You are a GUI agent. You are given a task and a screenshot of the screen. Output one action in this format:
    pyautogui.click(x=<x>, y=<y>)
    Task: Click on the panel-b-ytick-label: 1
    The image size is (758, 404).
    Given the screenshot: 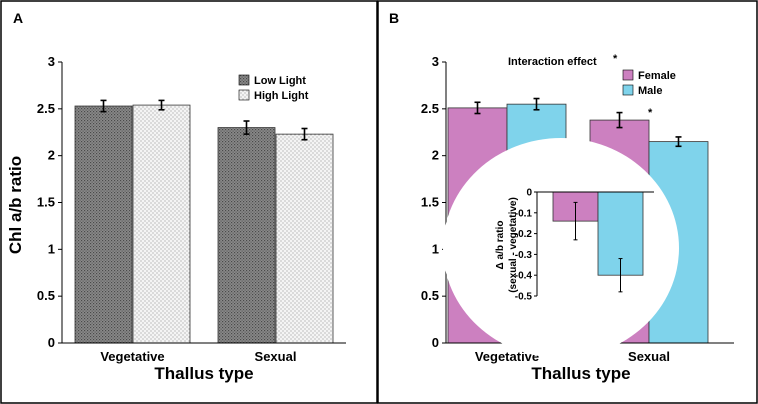 What is the action you would take?
    pyautogui.click(x=435, y=248)
    